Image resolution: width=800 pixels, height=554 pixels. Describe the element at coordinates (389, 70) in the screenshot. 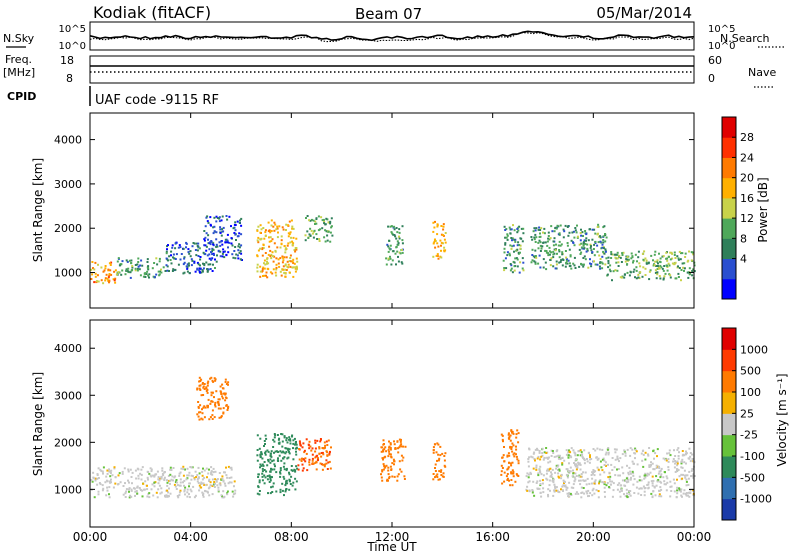

I see `freq-panel: Freq. [MHz] 18 8 60 0 Nave` at that location.